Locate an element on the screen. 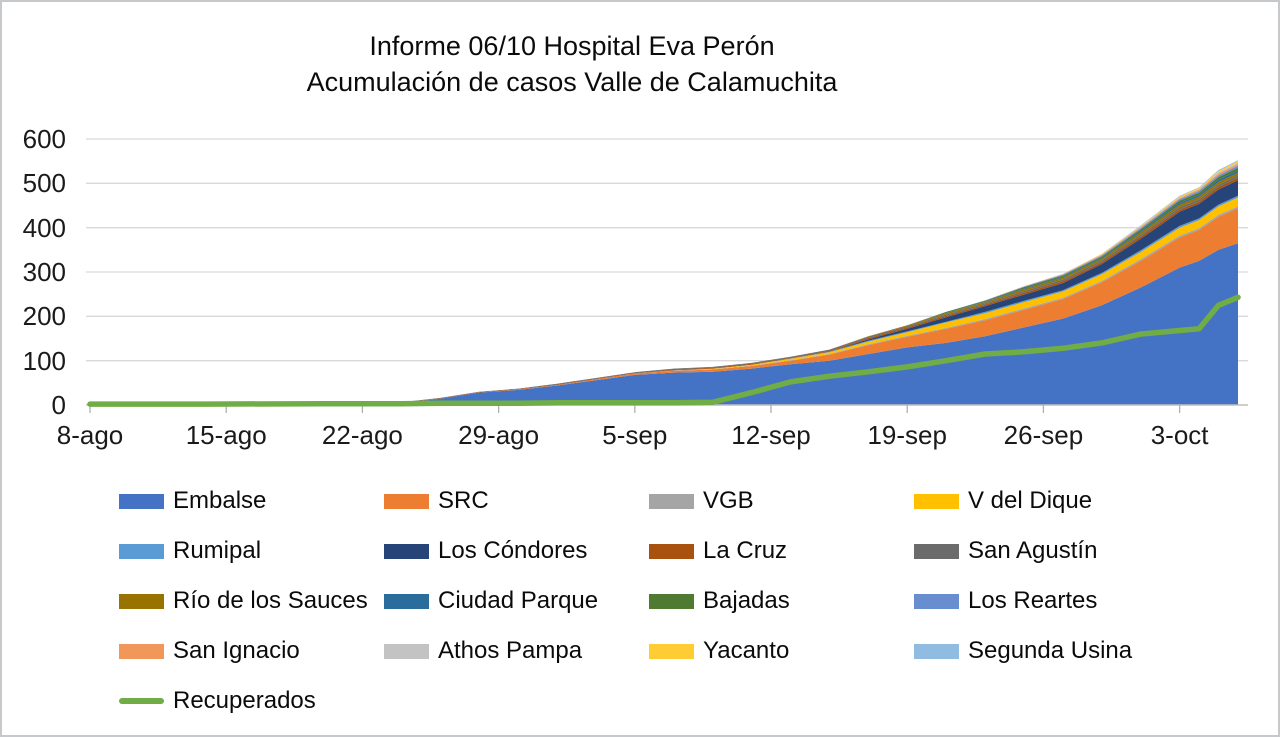 Image resolution: width=1280 pixels, height=737 pixels. legend-item: Segunda Usina is located at coordinates (1046, 651).